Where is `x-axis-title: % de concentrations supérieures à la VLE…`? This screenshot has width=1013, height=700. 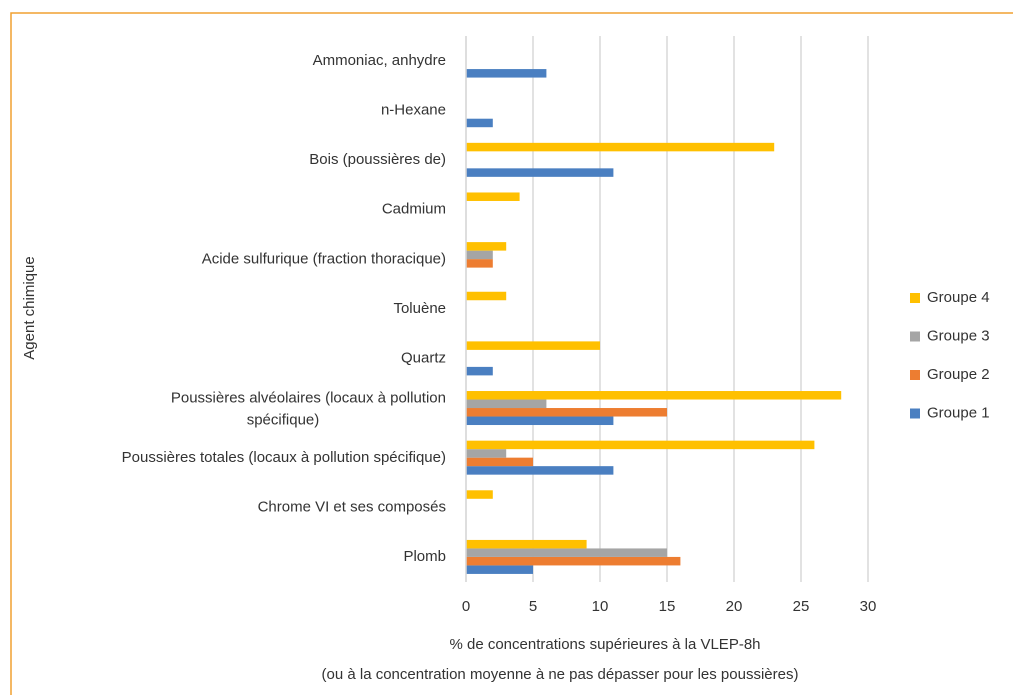 x-axis-title: % de concentrations supérieures à la VLE… is located at coordinates (604, 644).